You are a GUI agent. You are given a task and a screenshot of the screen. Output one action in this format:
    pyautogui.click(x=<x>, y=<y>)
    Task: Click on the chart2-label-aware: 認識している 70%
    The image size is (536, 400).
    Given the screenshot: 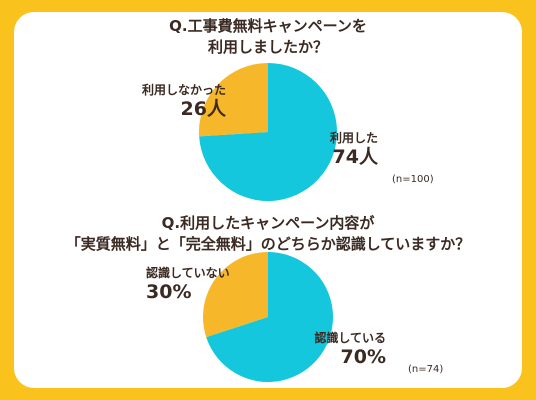 What is the action you would take?
    pyautogui.click(x=350, y=349)
    